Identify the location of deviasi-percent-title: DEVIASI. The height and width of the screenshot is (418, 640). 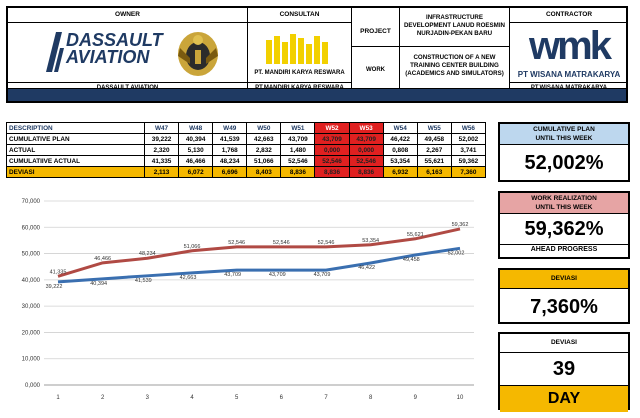
(564, 279).